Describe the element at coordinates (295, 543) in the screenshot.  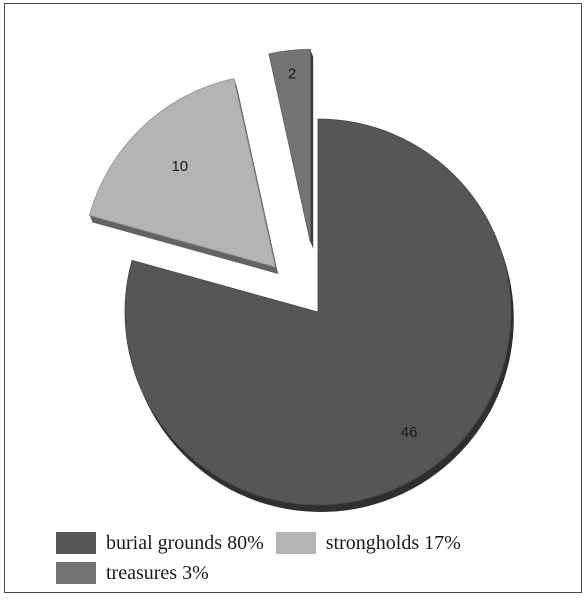
I see `legend-swatch-strongholds` at that location.